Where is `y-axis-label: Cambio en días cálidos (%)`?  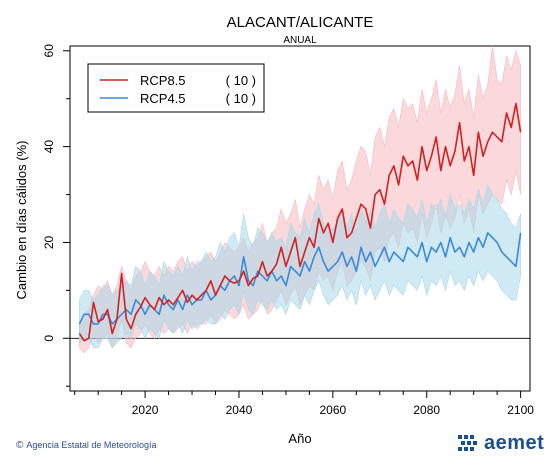
y-axis-label: Cambio en días cálidos (%) is located at coordinates (21, 220).